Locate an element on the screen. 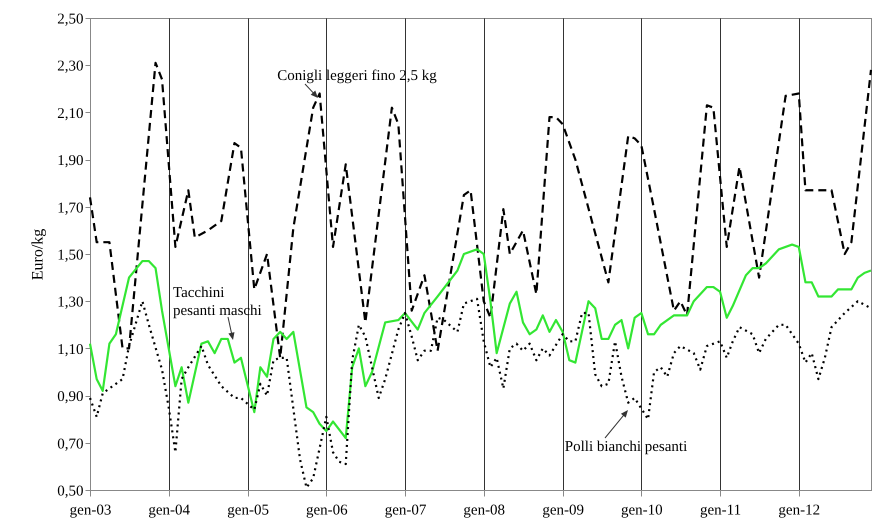  y-tick-label: 2,50 is located at coordinates (70, 20).